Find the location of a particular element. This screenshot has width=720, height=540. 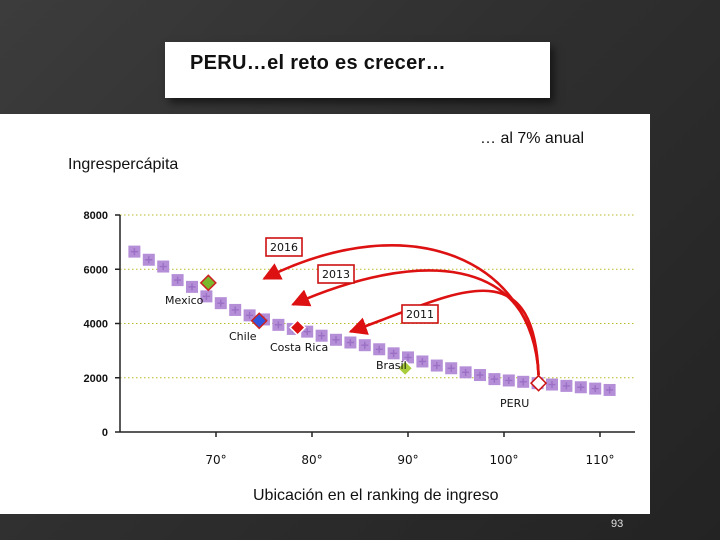

y-axis-label: Ingrespercápita is located at coordinates (123, 164).